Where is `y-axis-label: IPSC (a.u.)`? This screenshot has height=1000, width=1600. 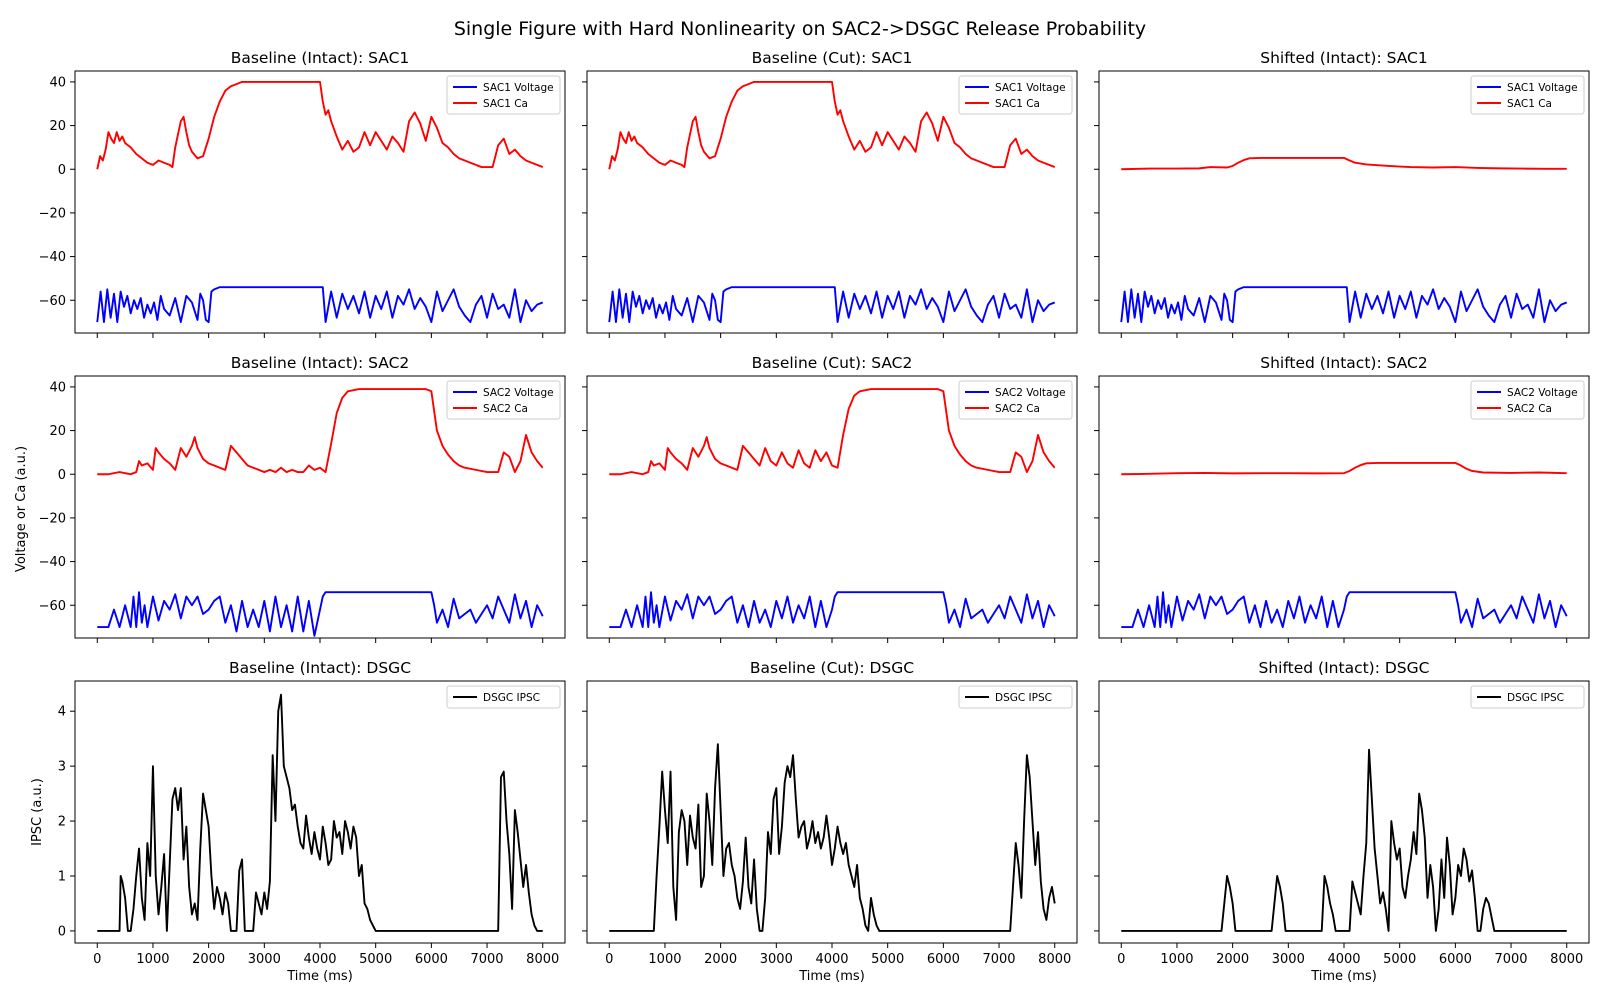
y-axis-label: IPSC (a.u.) is located at coordinates (37, 812).